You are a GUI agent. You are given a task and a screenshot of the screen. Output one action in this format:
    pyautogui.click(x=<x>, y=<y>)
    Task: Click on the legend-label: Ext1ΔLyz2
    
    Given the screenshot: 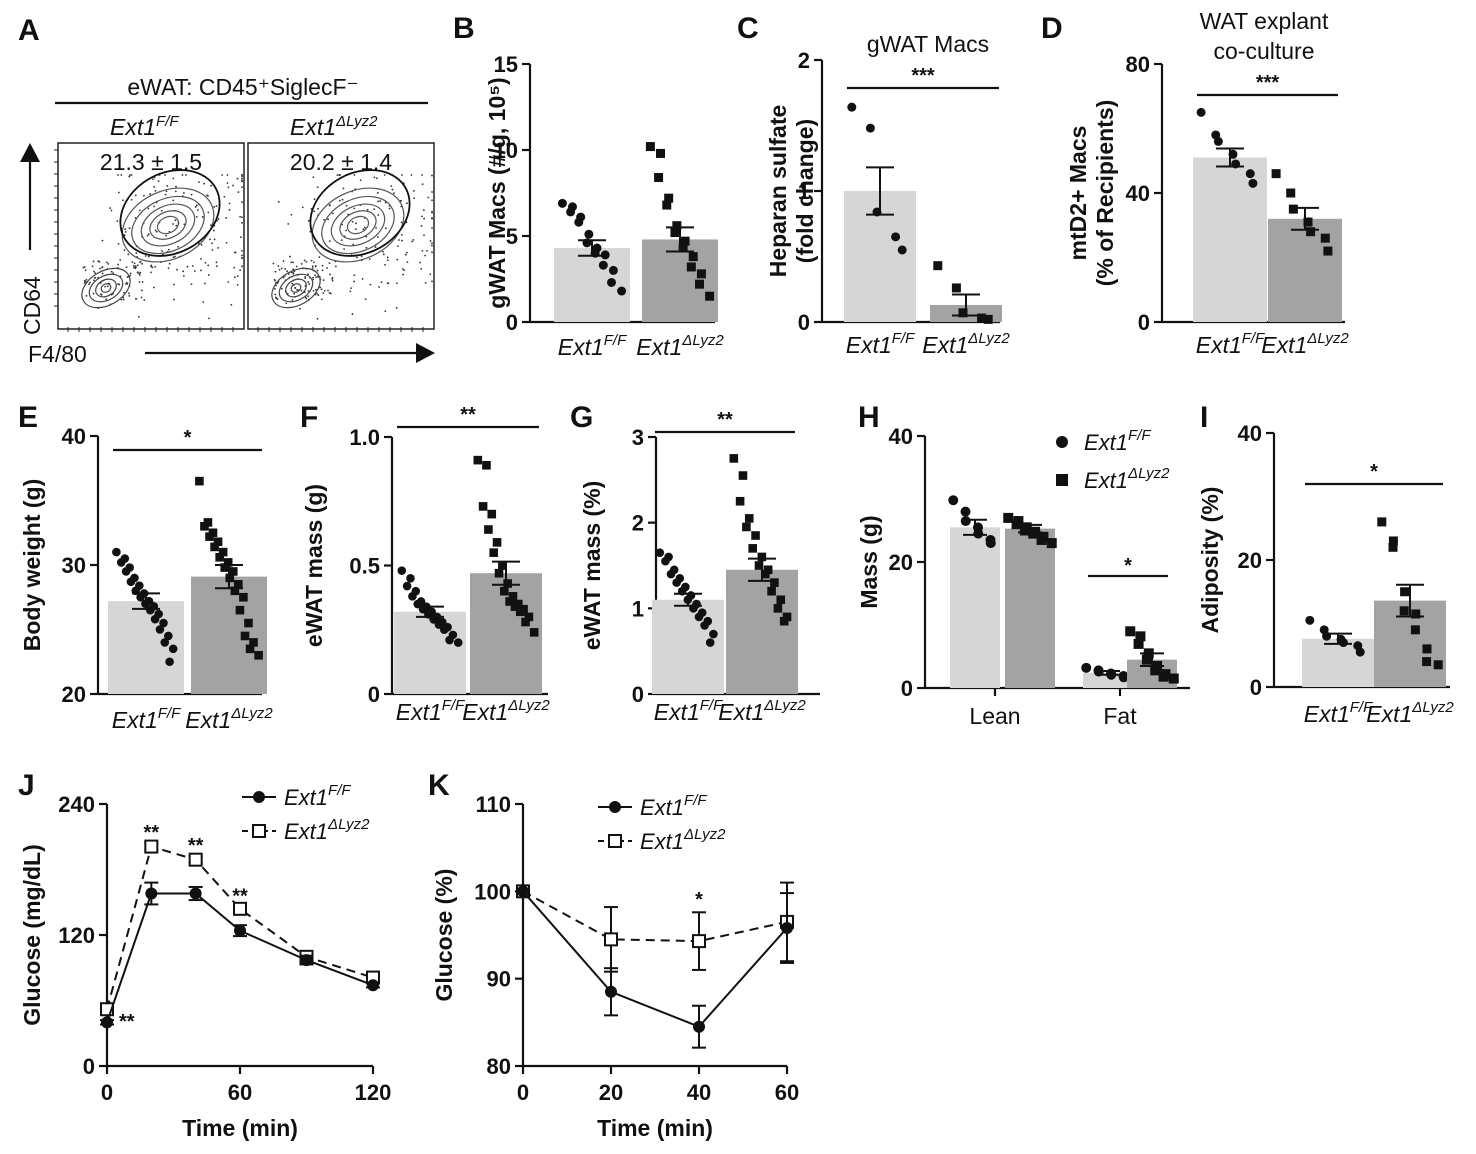 What is the action you would take?
    pyautogui.click(x=327, y=830)
    